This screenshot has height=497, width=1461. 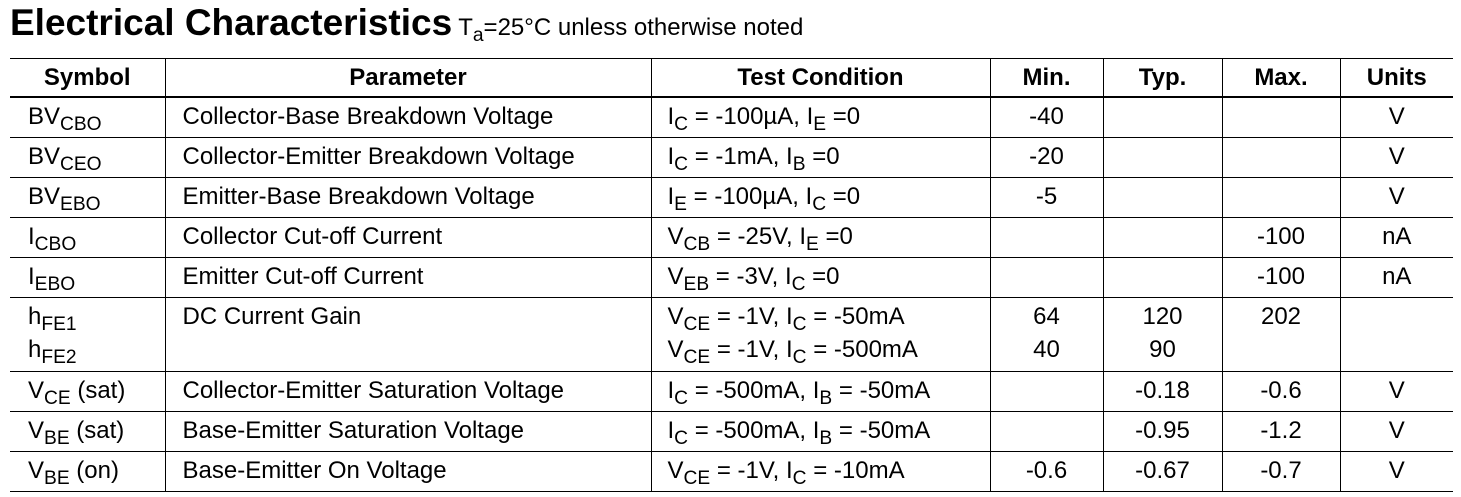 I want to click on table-cell: -0.67, so click(x=1162, y=471).